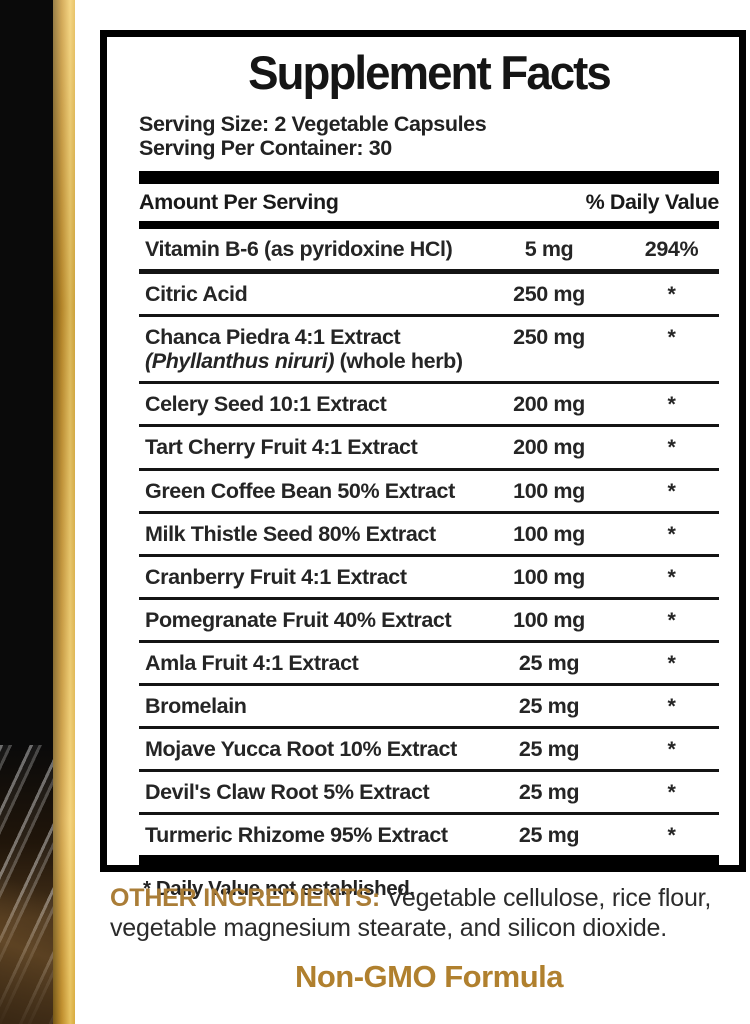 Image resolution: width=750 pixels, height=1024 pixels. Describe the element at coordinates (26, 884) in the screenshot. I see `smoke-texture` at that location.